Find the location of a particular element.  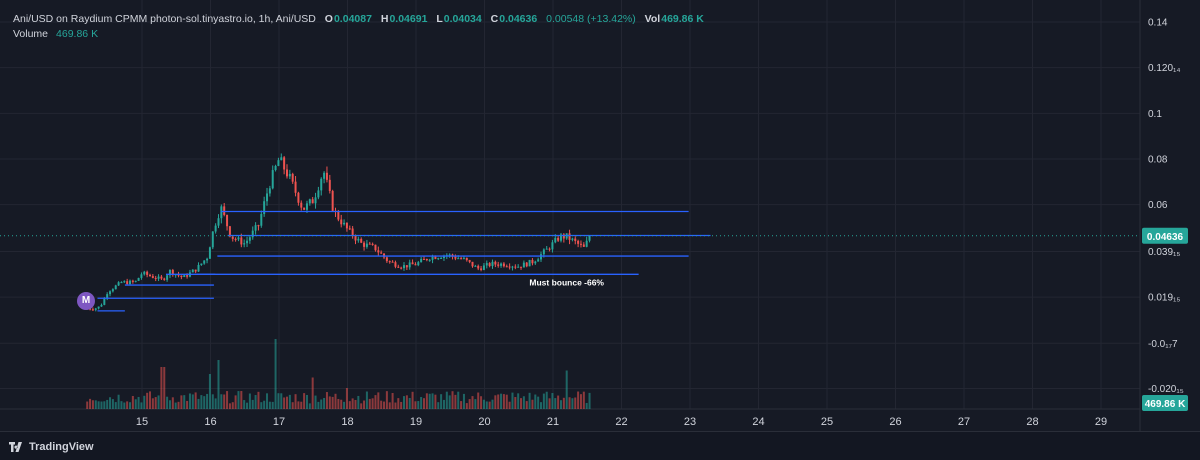

volume-label: Volume is located at coordinates (31, 34).